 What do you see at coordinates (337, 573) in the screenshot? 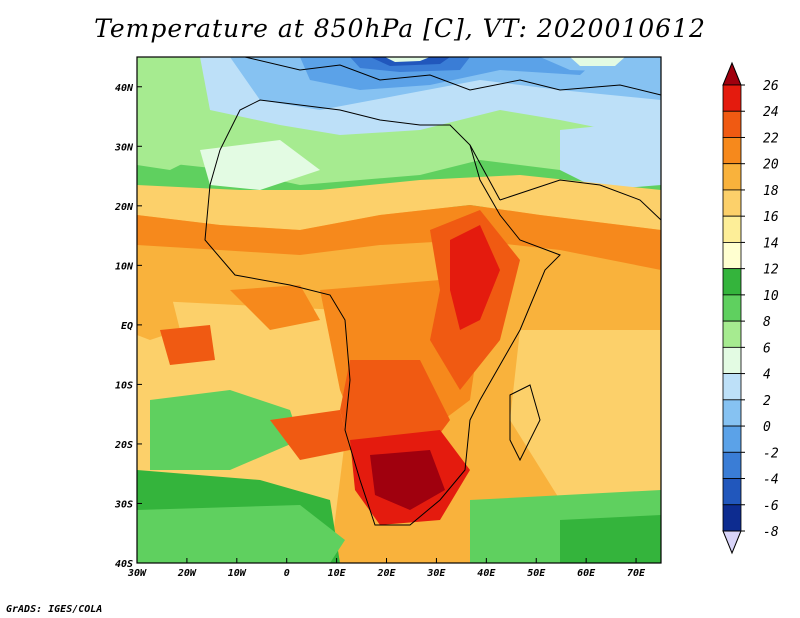
I see `lon-tick-label: 10E` at bounding box center [337, 573].